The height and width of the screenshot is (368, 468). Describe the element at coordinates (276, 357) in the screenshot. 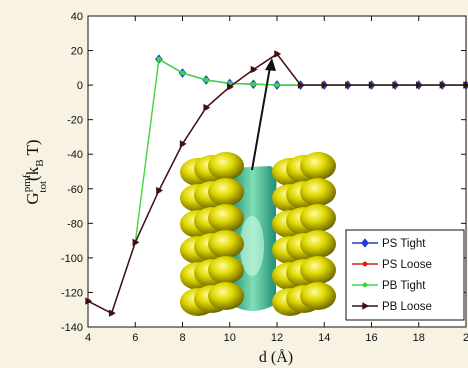

I see `x-axis-label: d (Å)` at that location.